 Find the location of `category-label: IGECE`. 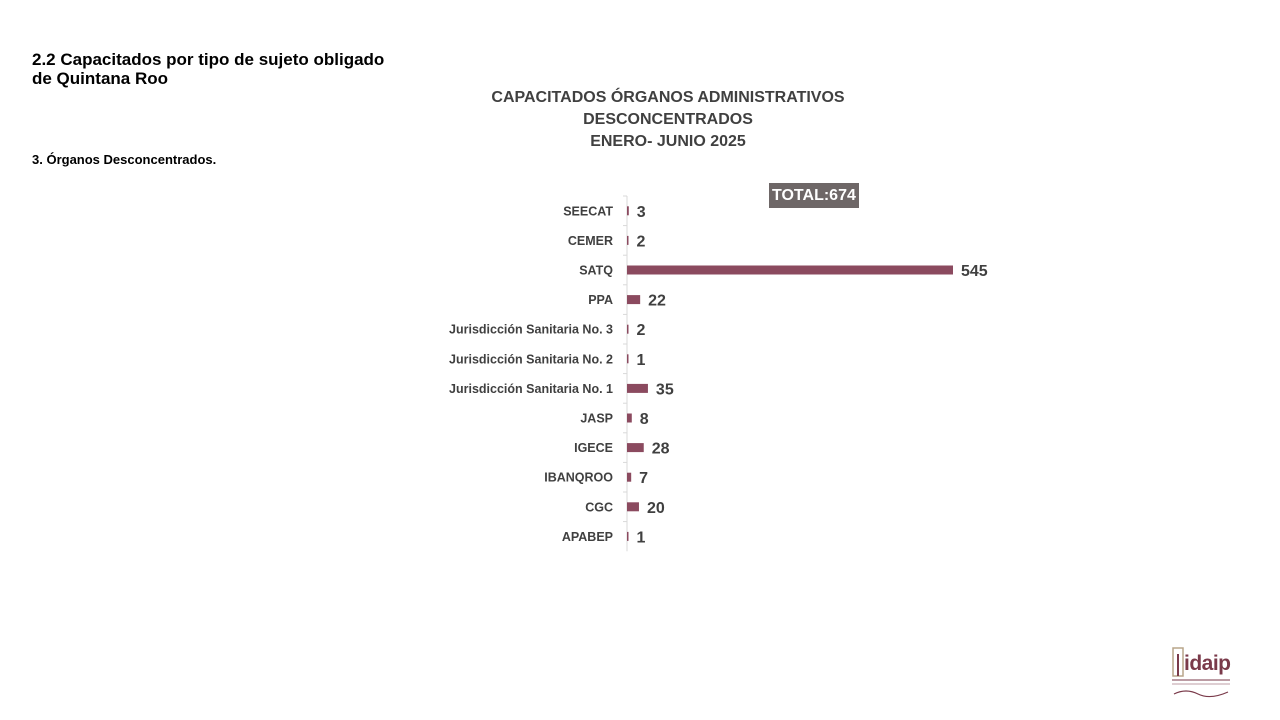

category-label: IGECE is located at coordinates (593, 448).